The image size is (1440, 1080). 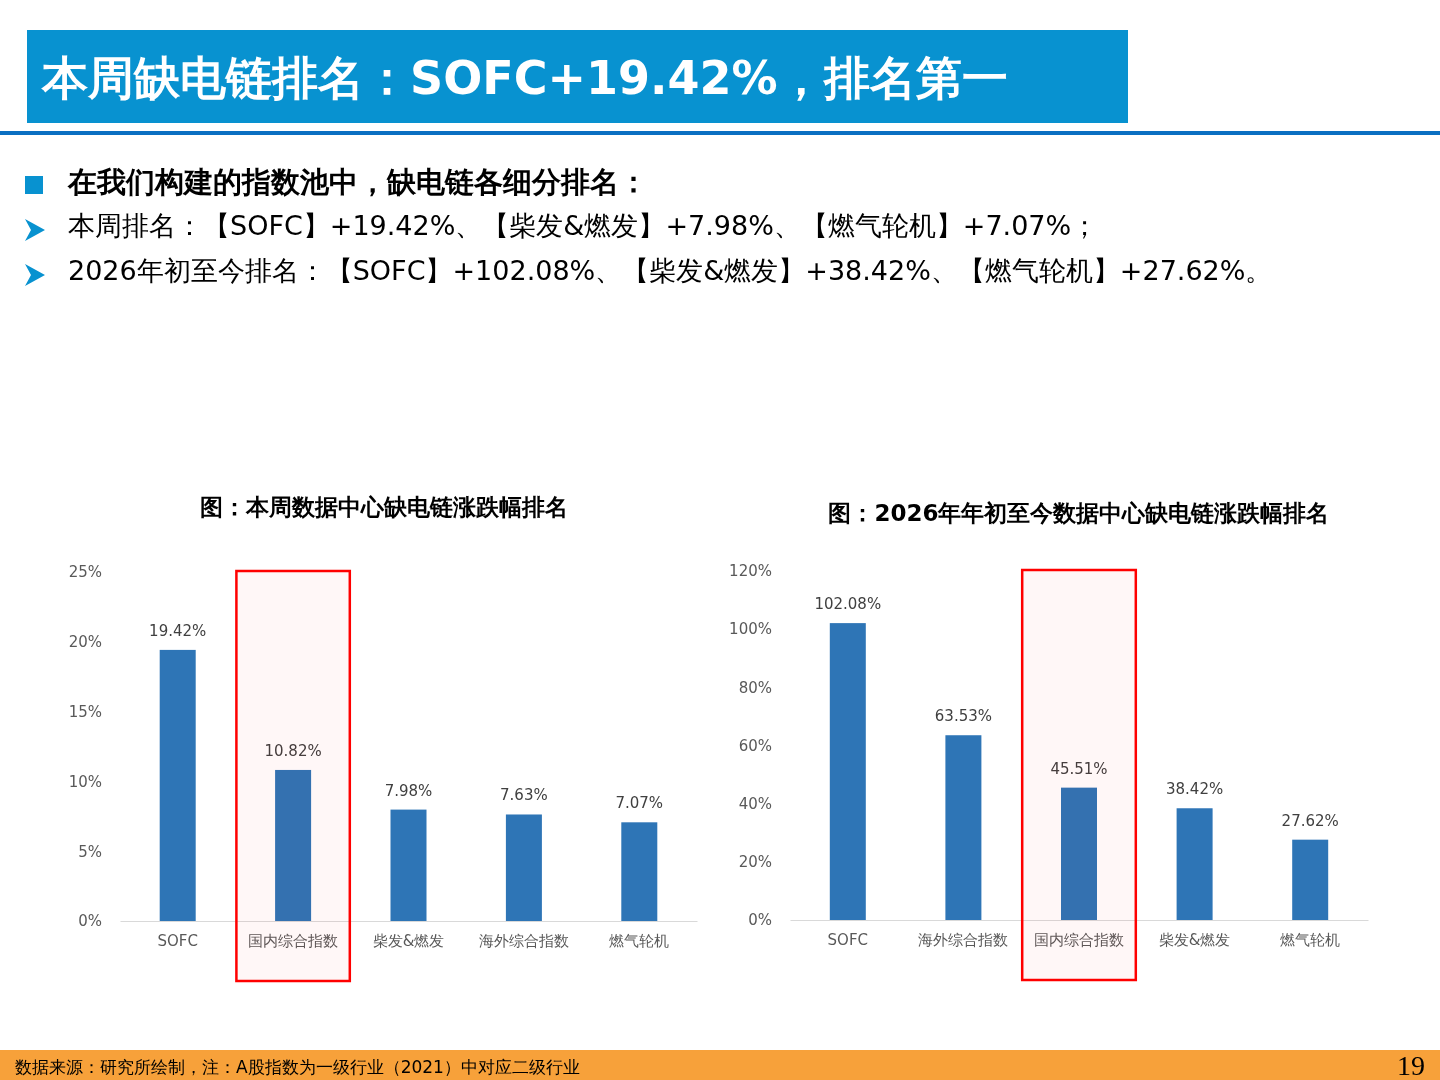 What do you see at coordinates (1079, 768) in the screenshot?
I see `data-label: 45.51%` at bounding box center [1079, 768].